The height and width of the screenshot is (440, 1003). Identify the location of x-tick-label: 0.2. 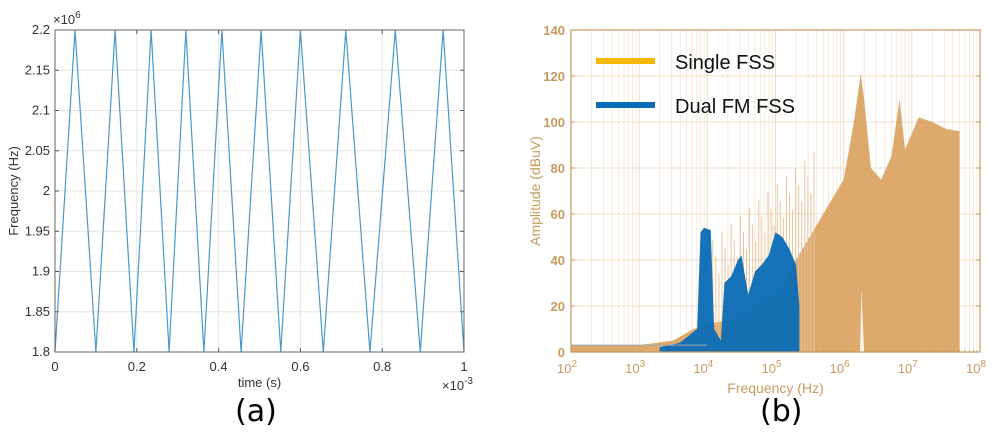
(137, 366).